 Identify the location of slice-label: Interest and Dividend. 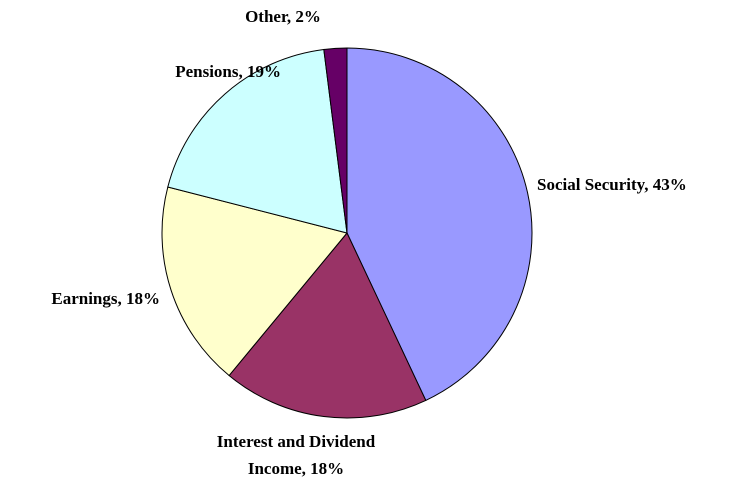
(296, 441).